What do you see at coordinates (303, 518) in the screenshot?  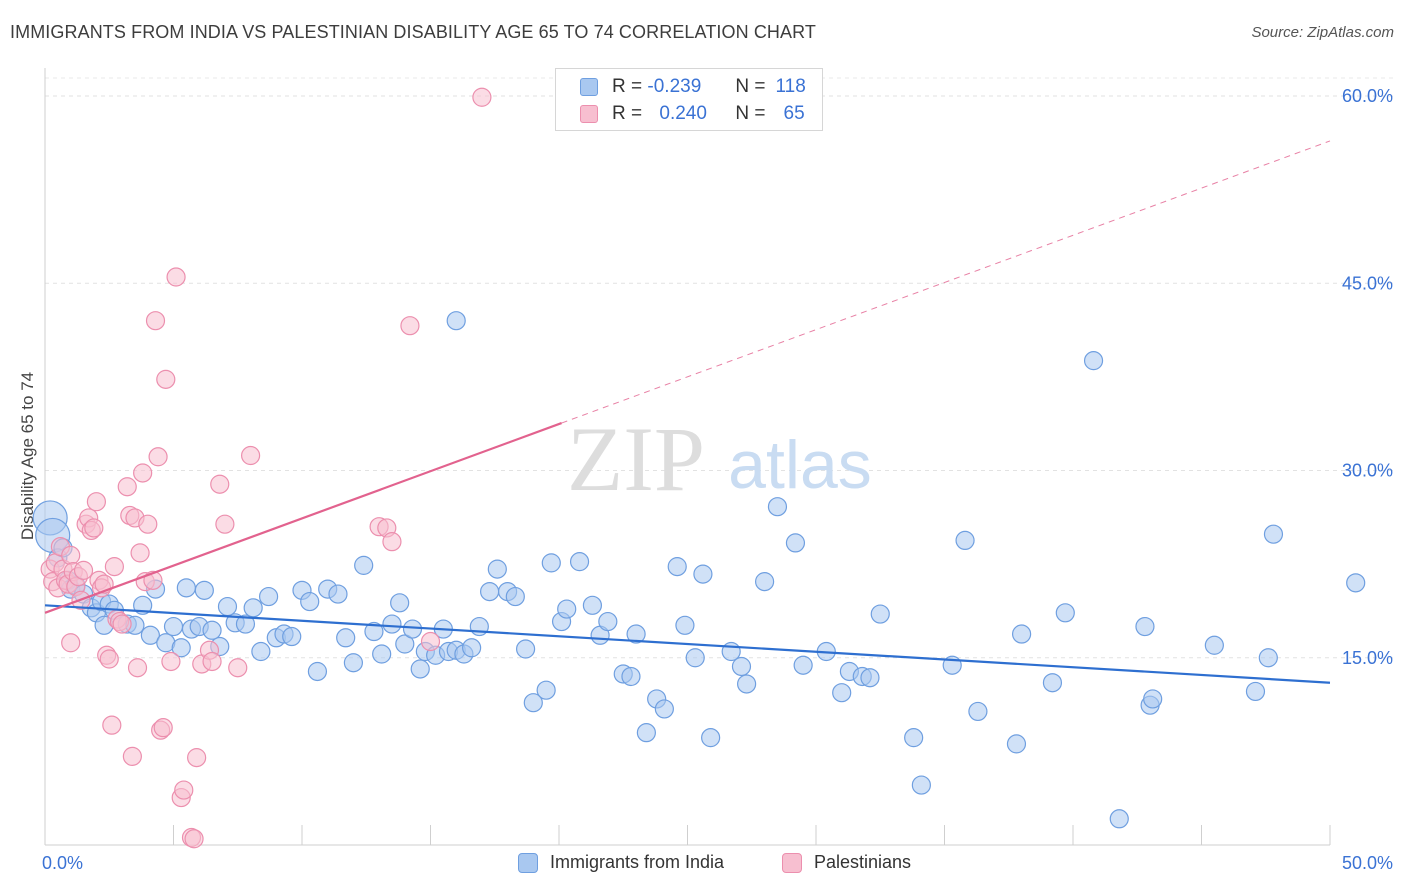 I see `trend-line-palestinians` at bounding box center [303, 518].